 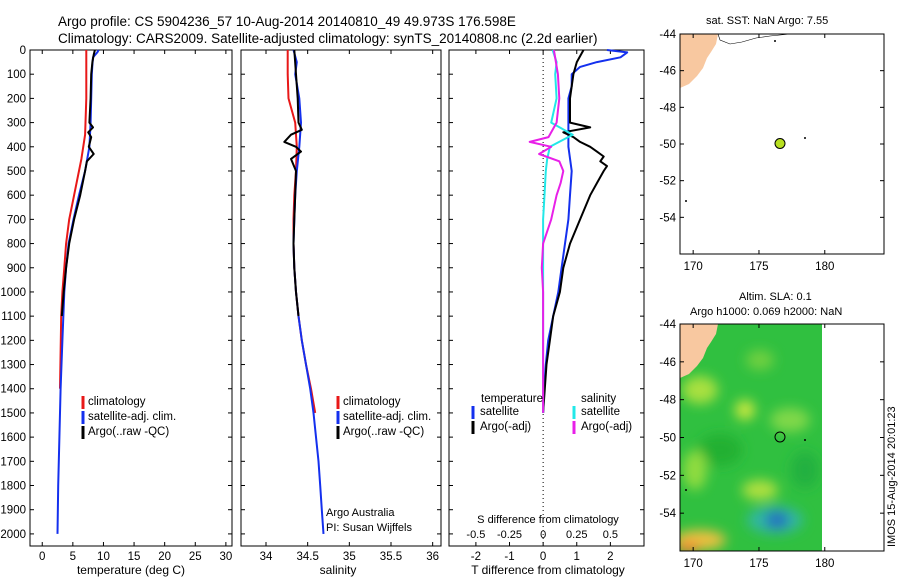 I want to click on imos-timestamp: IMOS 15-Aug-2014 20:01:23, so click(x=892, y=476).